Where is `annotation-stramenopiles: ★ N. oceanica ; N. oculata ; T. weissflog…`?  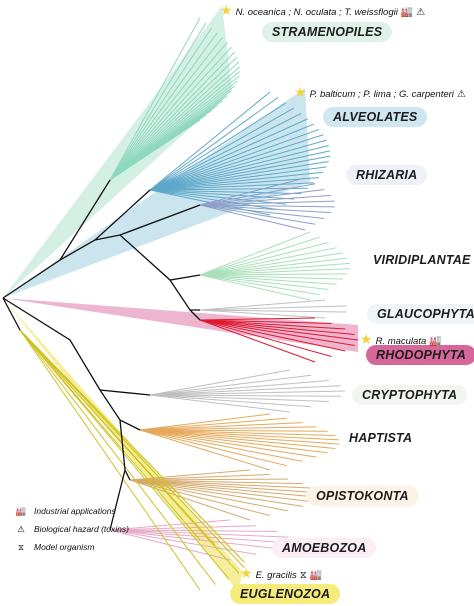
annotation-stramenopiles: ★ N. oceanica ; N. oculata ; T. weissflog… is located at coordinates (322, 10).